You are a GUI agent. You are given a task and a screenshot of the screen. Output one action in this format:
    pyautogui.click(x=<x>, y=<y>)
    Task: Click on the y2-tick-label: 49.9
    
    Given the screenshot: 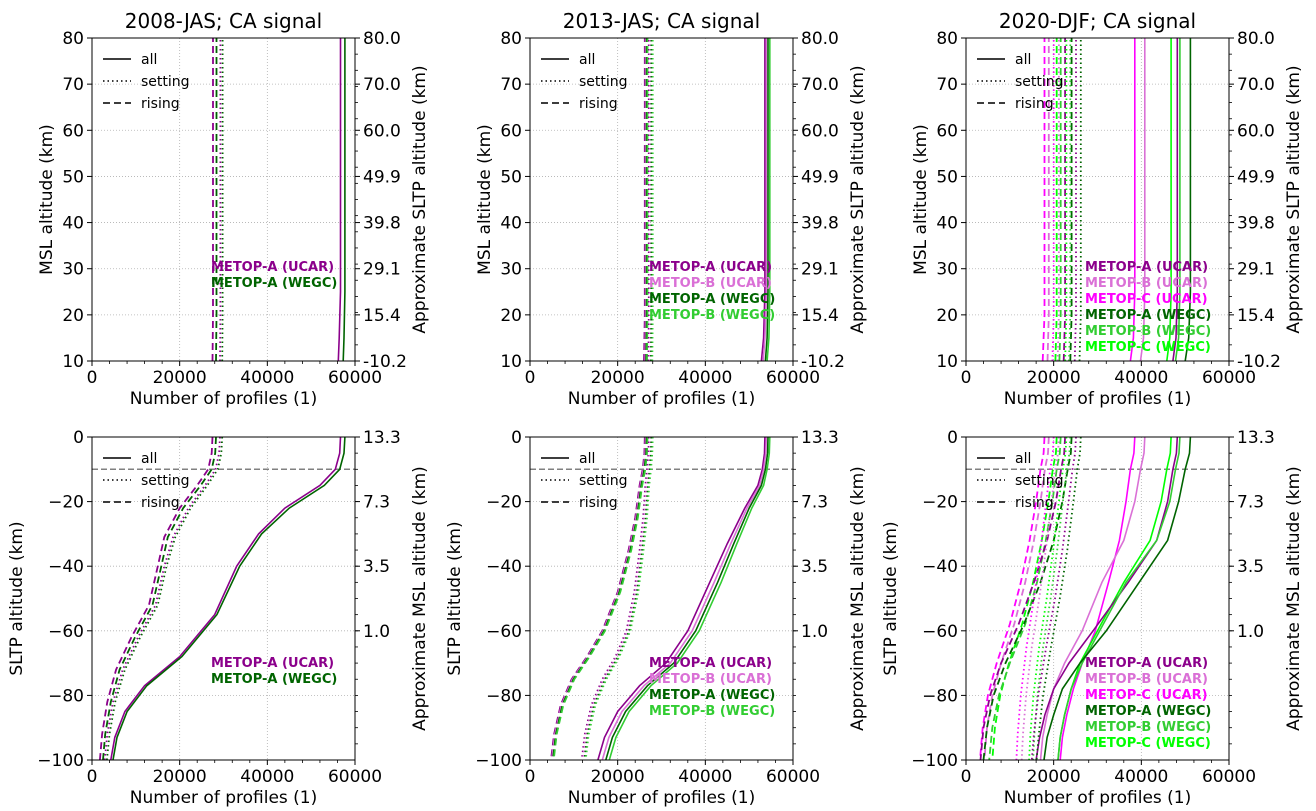 What is the action you would take?
    pyautogui.click(x=382, y=177)
    